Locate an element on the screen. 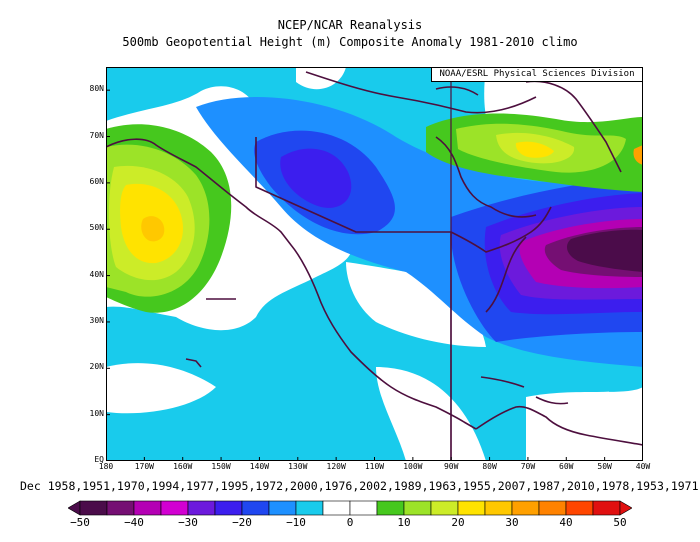 The image size is (700, 542). baffin-ridge is located at coordinates (534, 152).